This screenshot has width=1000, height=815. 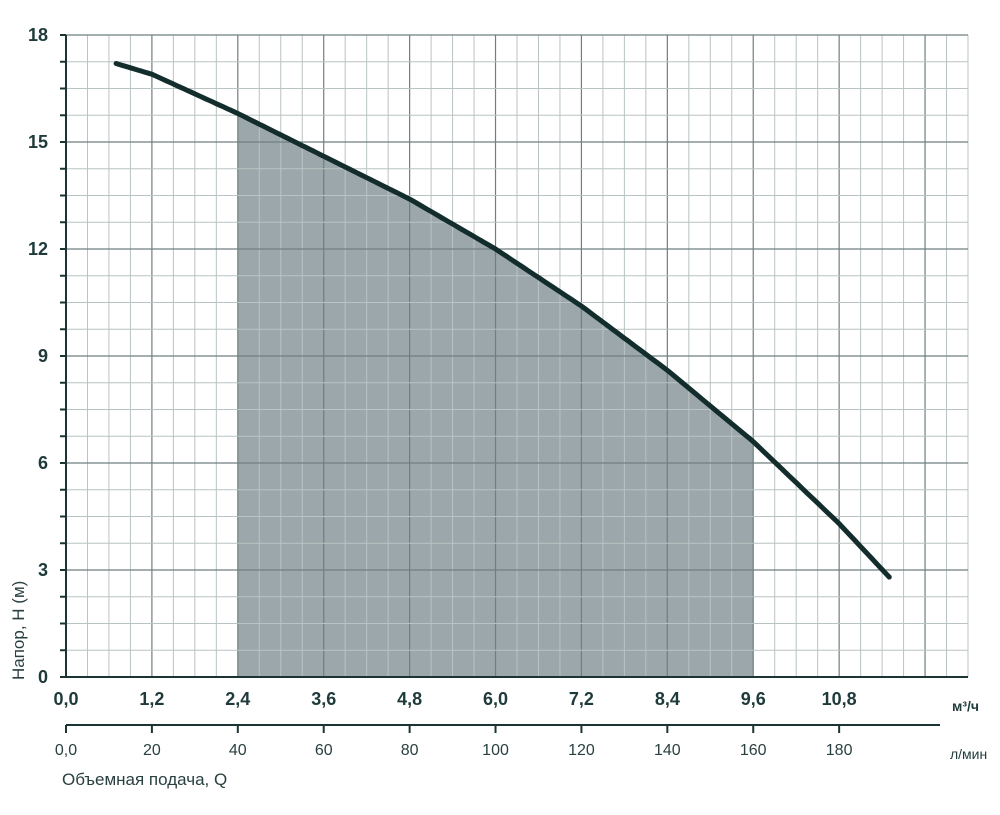 I want to click on x-tick-label: 0,0, so click(x=65, y=699).